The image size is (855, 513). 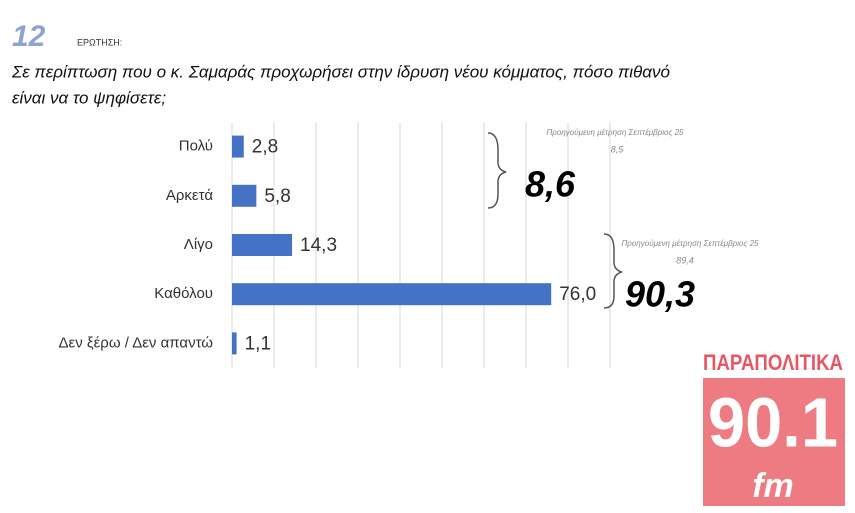 I want to click on logo: ΠΑΡΑΠΟΛΙΤΙΚΑ 90.1 fm, so click(x=774, y=428).